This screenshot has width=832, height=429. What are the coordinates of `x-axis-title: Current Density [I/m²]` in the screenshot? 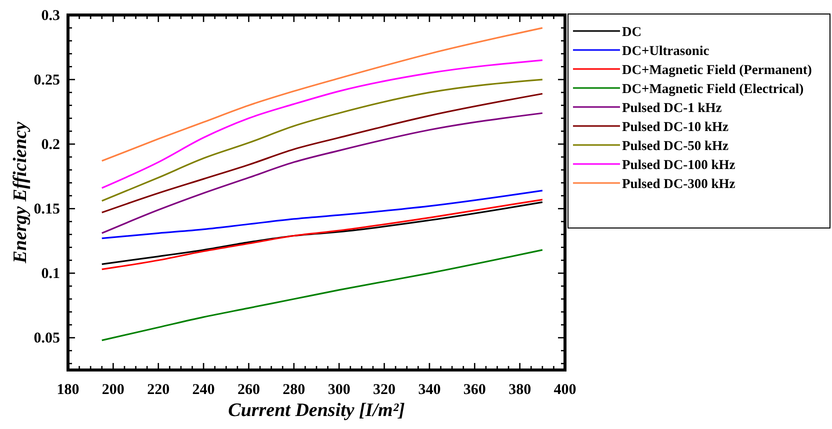 It's located at (316, 410).